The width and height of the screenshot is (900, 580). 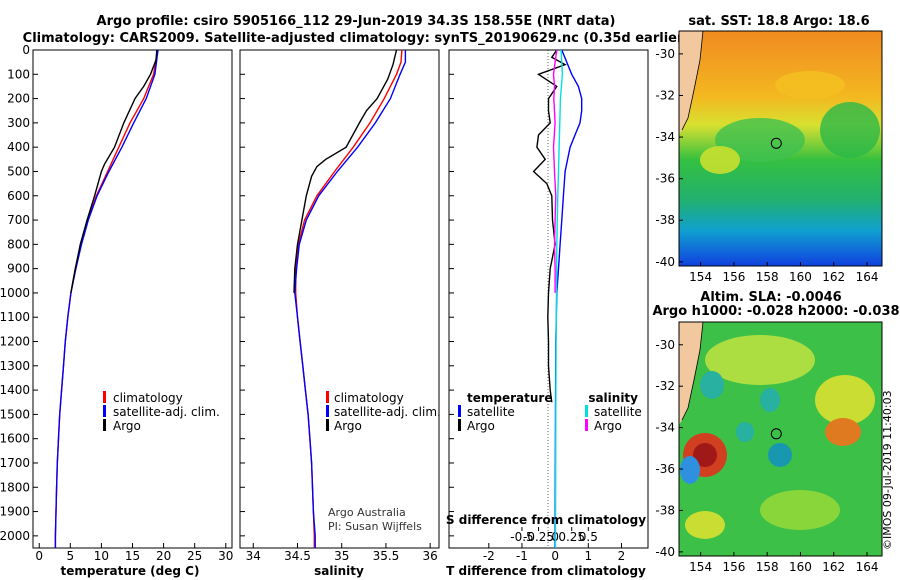 What do you see at coordinates (104, 411) in the screenshot?
I see `legend-satellite-swatch` at bounding box center [104, 411].